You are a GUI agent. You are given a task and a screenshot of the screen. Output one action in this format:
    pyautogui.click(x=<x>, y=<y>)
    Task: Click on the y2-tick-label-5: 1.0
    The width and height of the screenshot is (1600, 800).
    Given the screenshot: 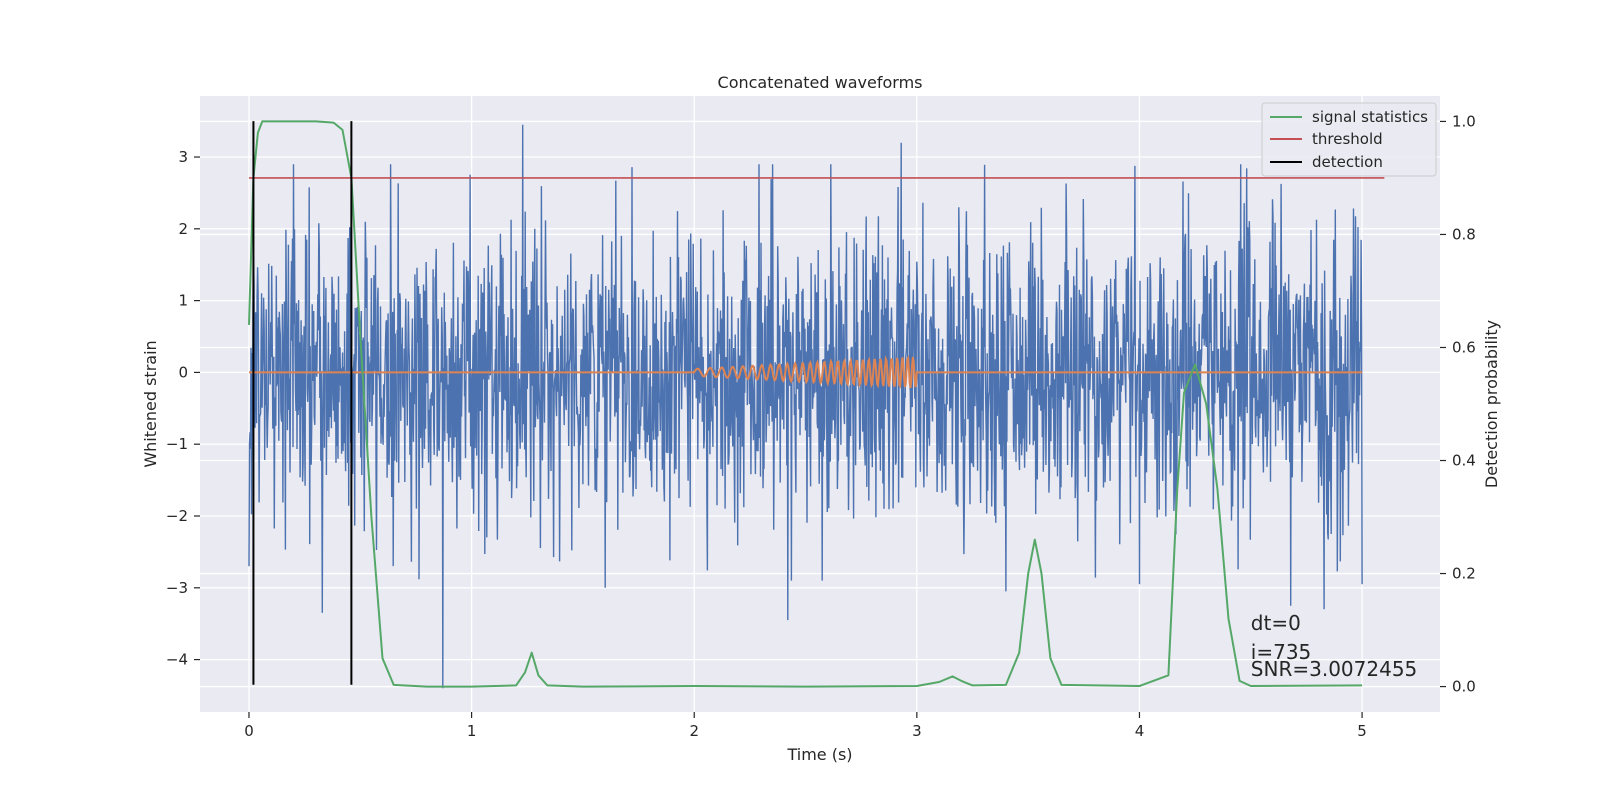 What is the action you would take?
    pyautogui.click(x=1464, y=121)
    